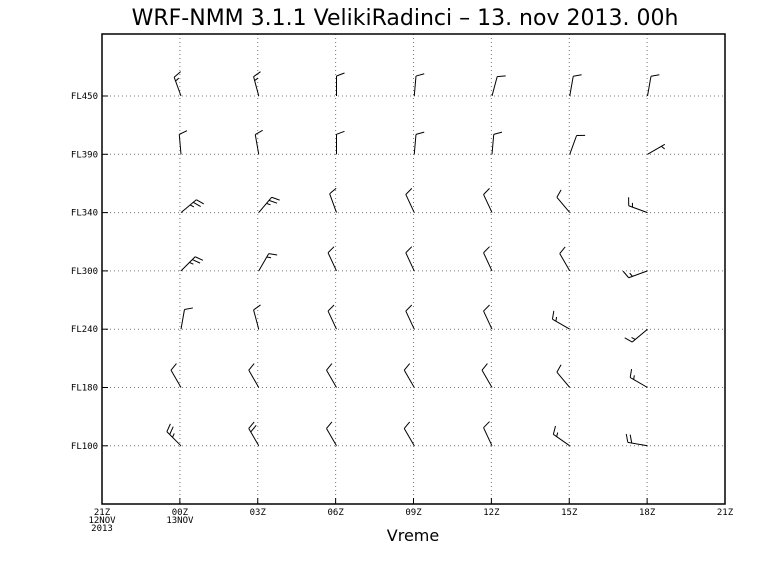 This screenshot has height=570, width=760. What do you see at coordinates (258, 513) in the screenshot?
I see `x-tick-label: 03Z` at bounding box center [258, 513].